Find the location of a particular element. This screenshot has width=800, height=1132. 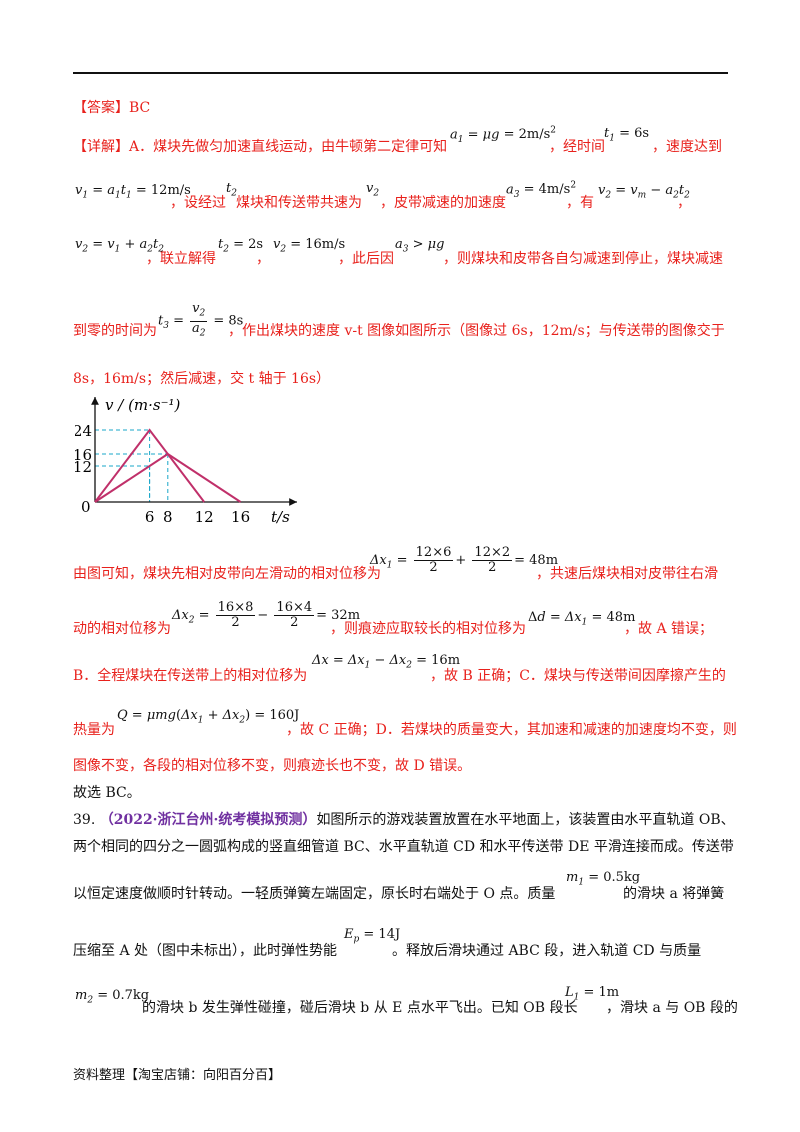

question-line-4a: 压缩至 A 处（图中未标出），此时弹性势能 is located at coordinates (205, 951).